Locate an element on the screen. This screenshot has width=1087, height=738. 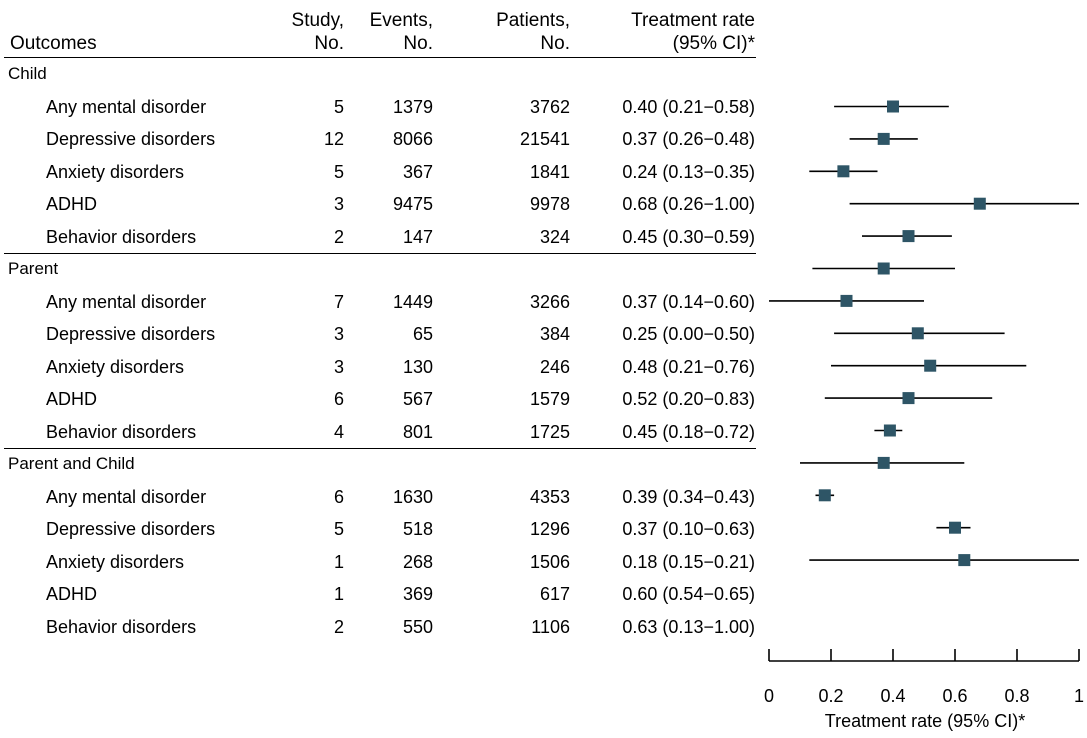
events-count: 147 is located at coordinates (417, 236).